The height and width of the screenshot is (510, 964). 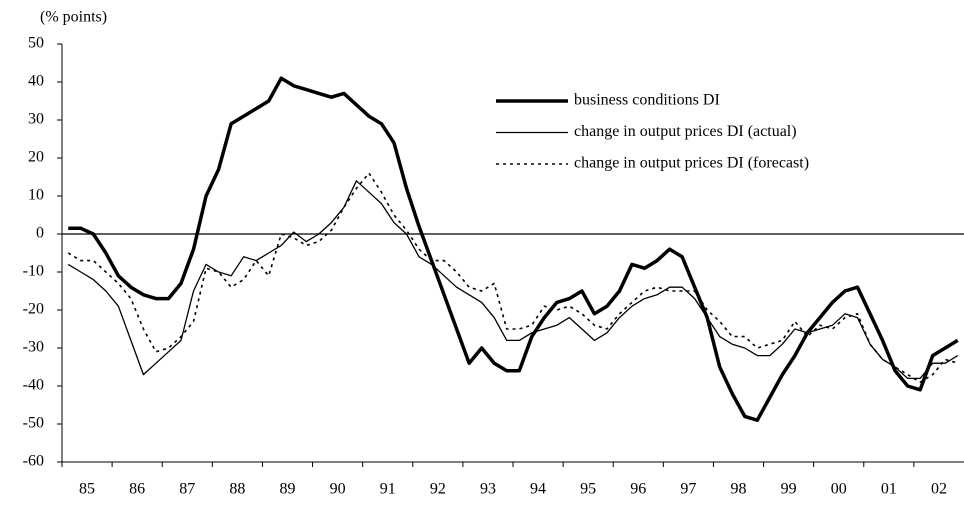 What do you see at coordinates (187, 489) in the screenshot?
I see `x-tick-label: 87` at bounding box center [187, 489].